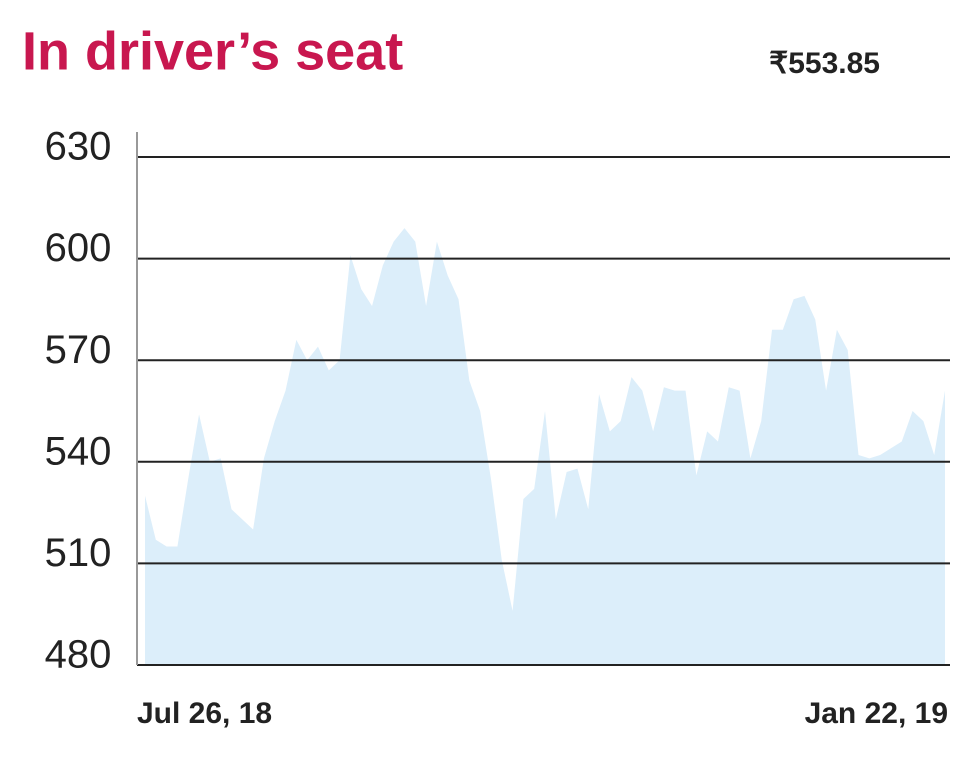 The height and width of the screenshot is (759, 960). I want to click on y-tick-label: 570, so click(78, 350).